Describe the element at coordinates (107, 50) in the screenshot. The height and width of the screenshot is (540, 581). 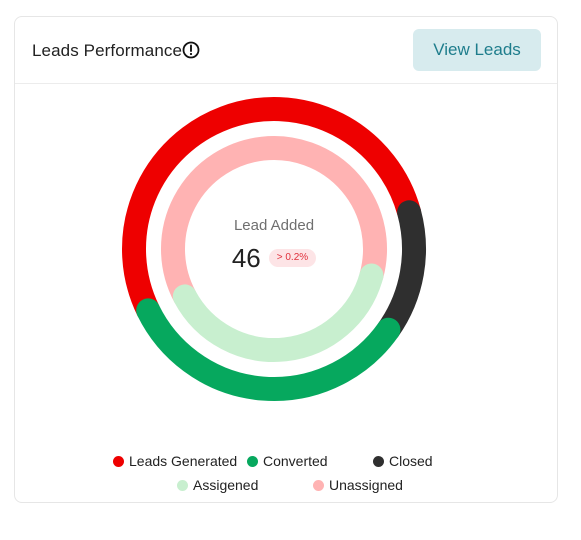
I see `card-title: Leads Performance` at that location.